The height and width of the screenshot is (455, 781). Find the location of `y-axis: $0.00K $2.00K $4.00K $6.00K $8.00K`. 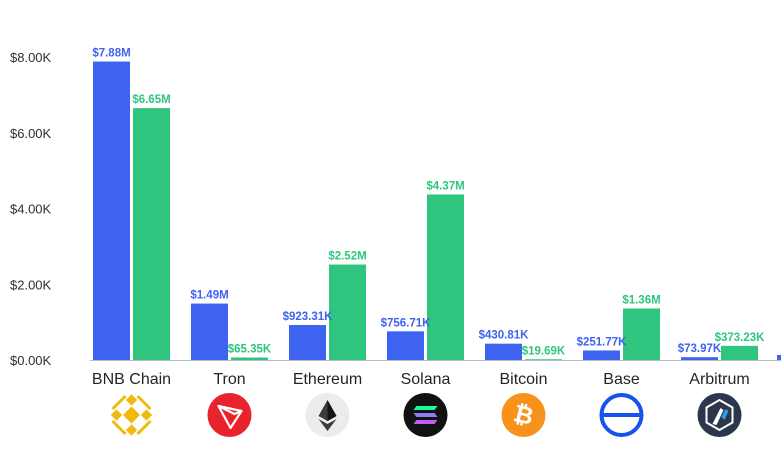

y-axis: $0.00K $2.00K $4.00K $6.00K $8.00K is located at coordinates (31, 209).